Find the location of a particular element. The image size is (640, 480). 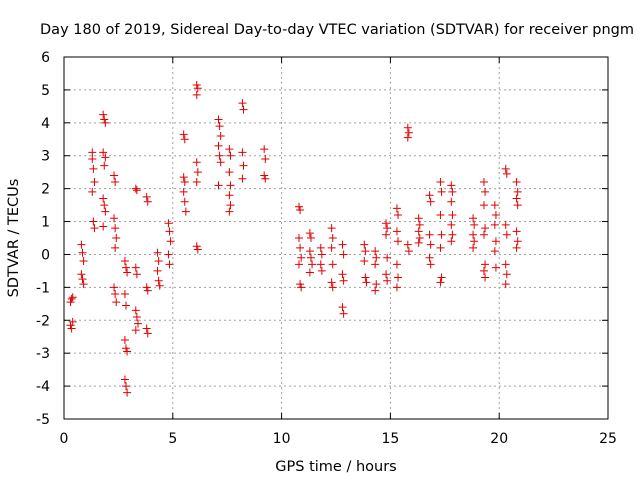

y-tick-label: -2 is located at coordinates (43, 321).